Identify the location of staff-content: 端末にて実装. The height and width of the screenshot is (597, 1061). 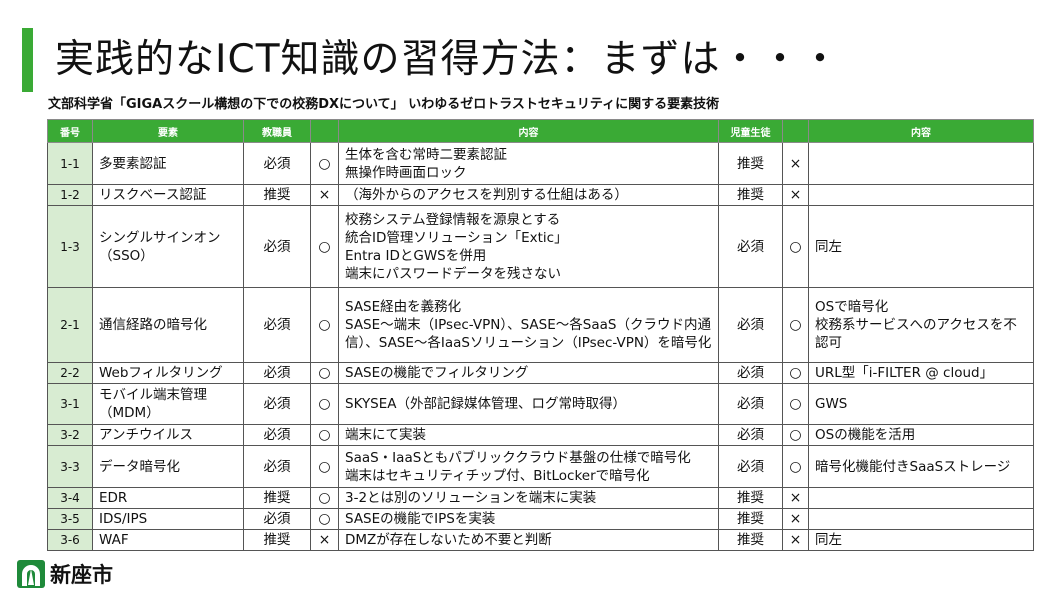
(528, 435).